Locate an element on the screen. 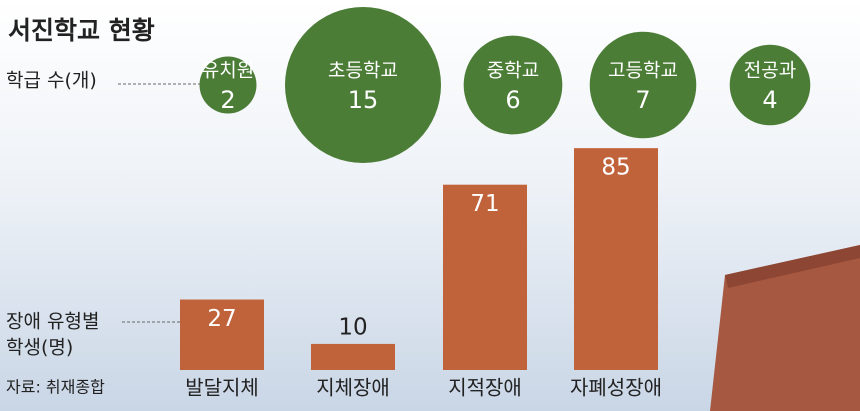  bar-category: 지적장애 is located at coordinates (485, 388).